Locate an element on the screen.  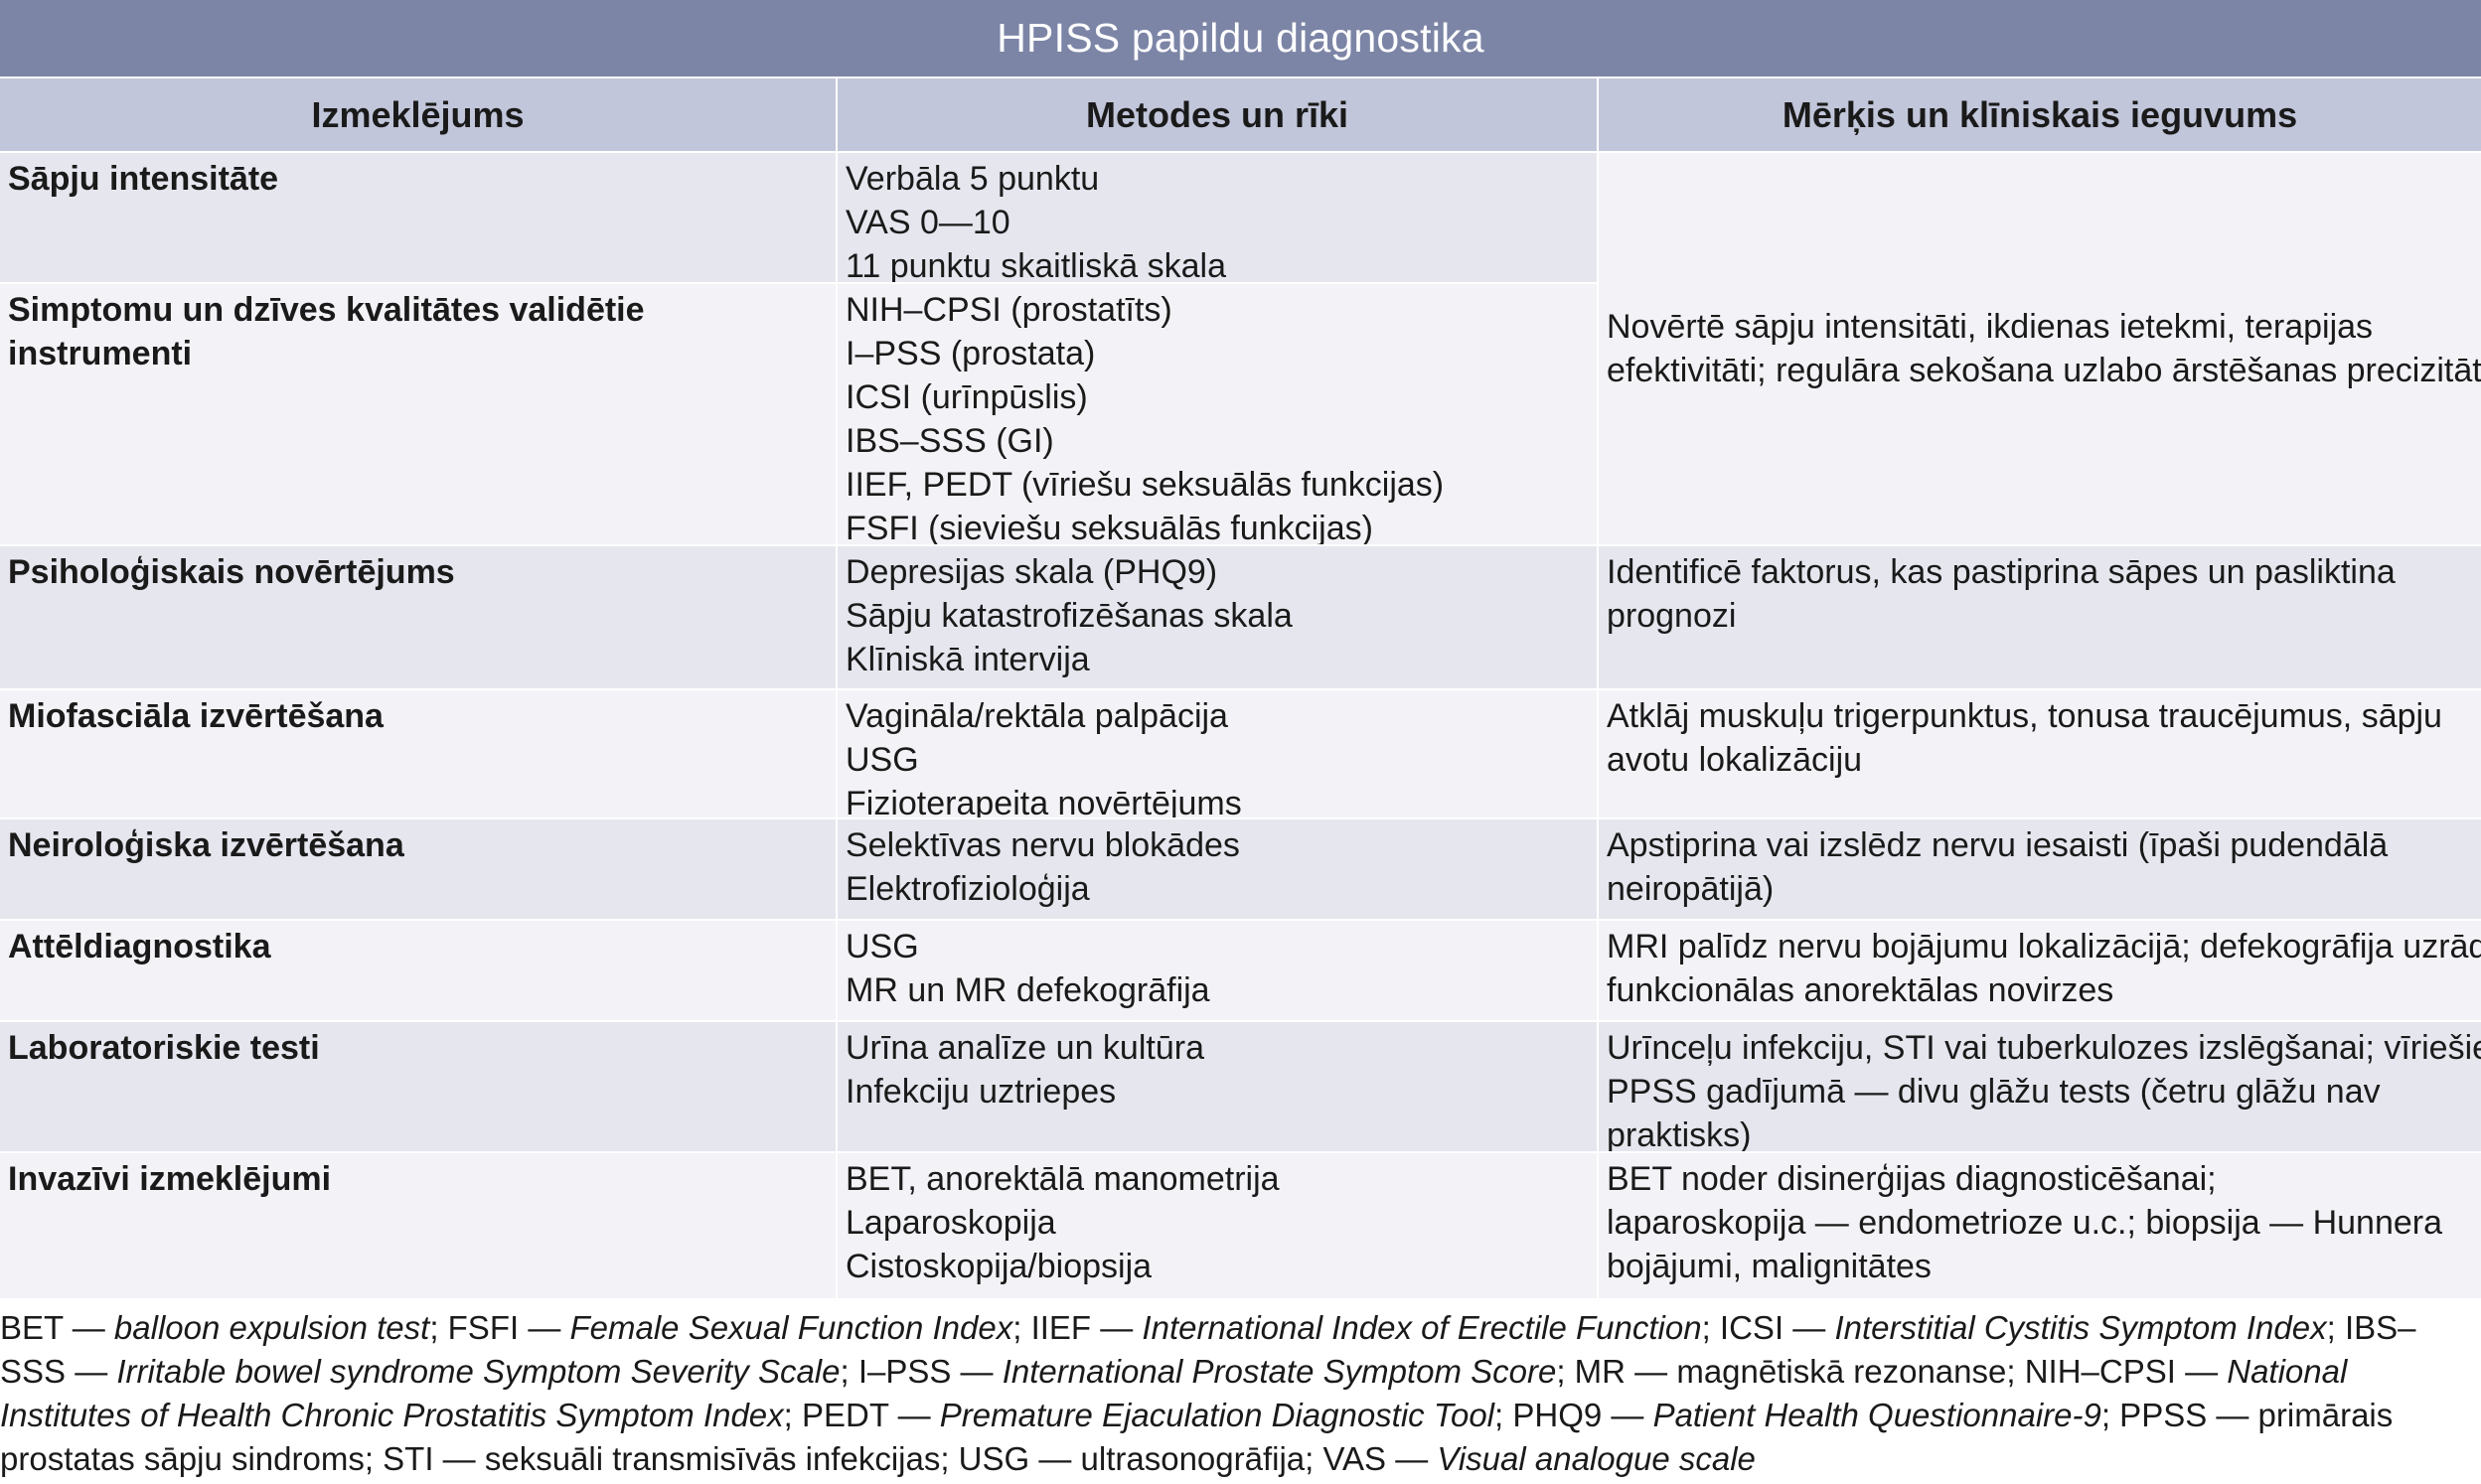
footnote-term: International Prostate Symptom Score is located at coordinates (1279, 1371).